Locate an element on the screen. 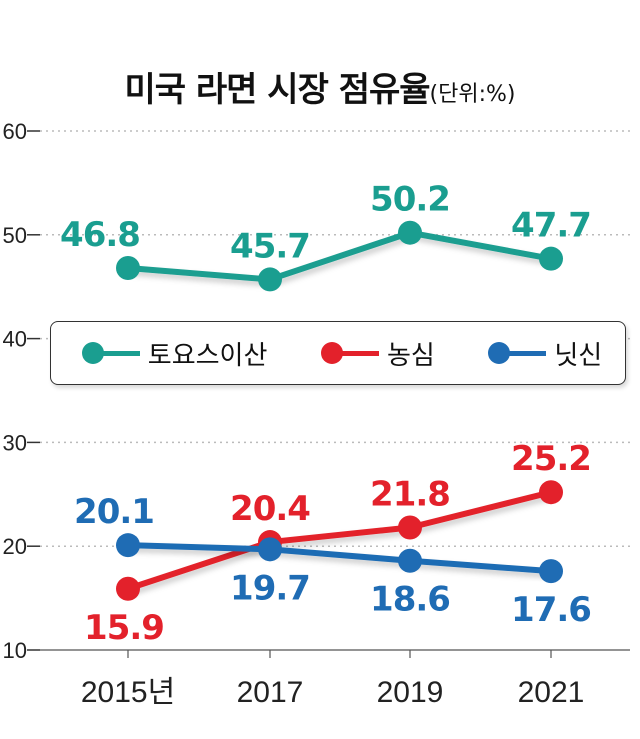  y-tick-label: 50 is located at coordinates (15, 235).